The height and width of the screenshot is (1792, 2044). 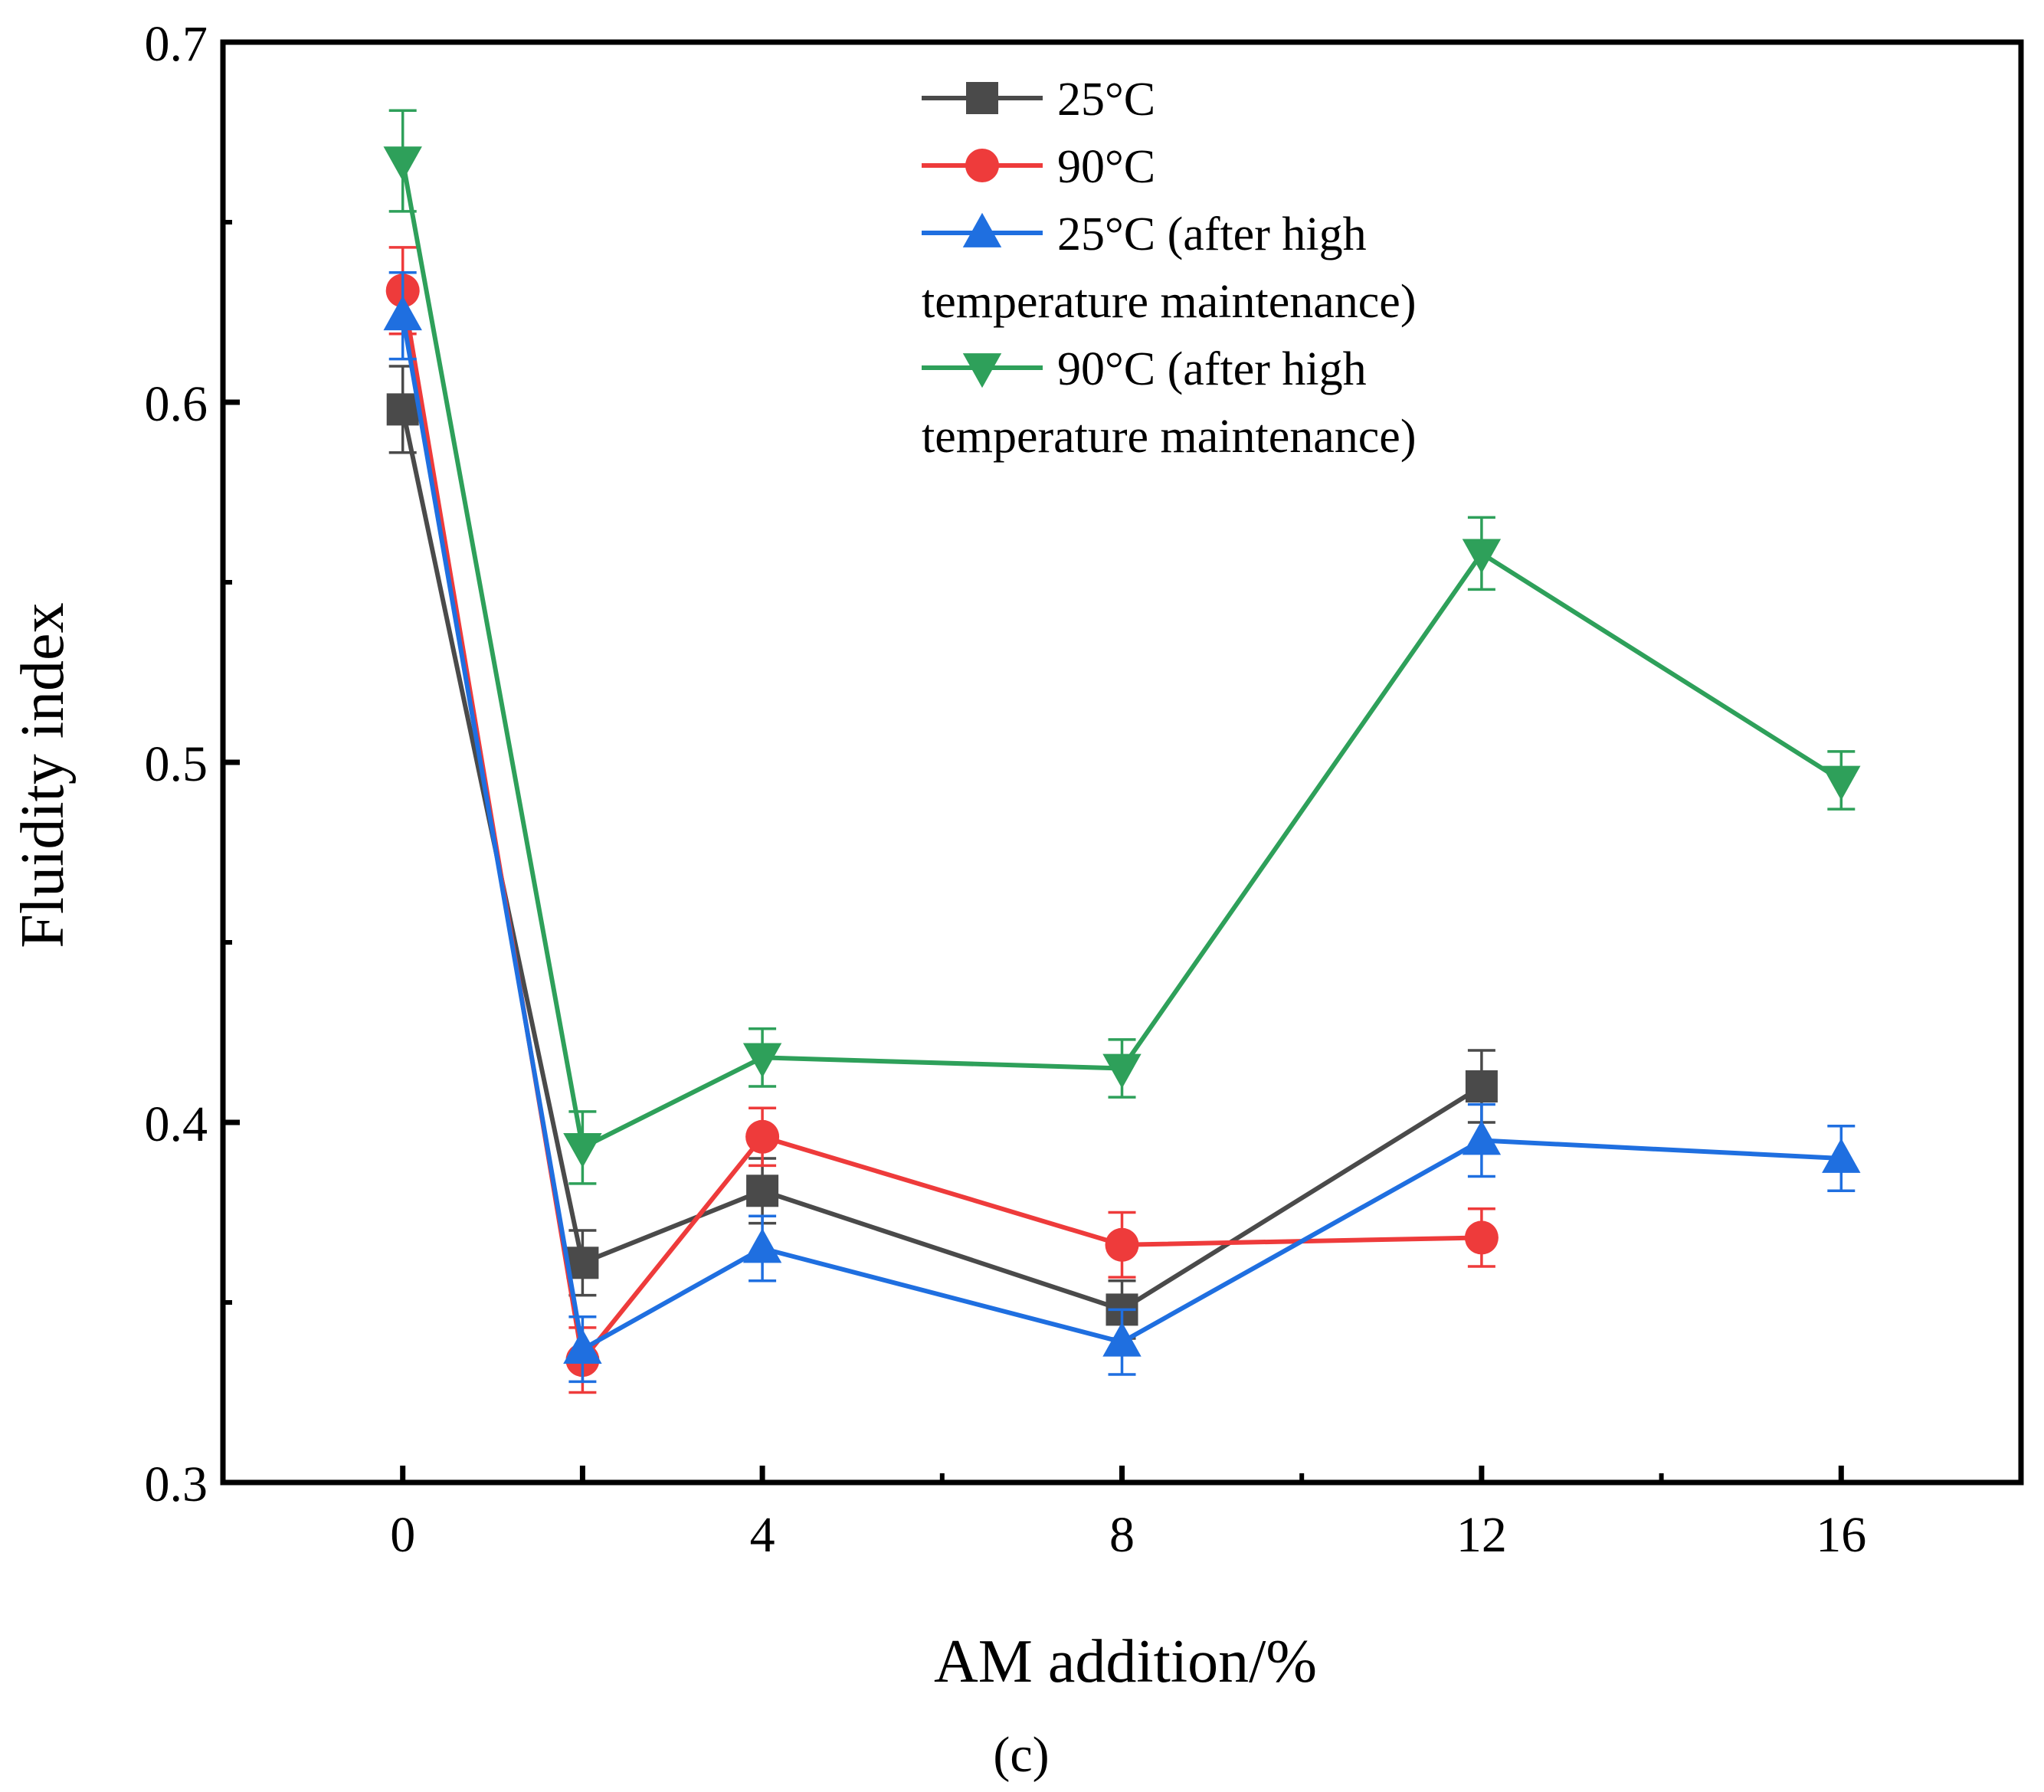 What do you see at coordinates (1021, 1755) in the screenshot?
I see `figure-caption: (c)` at bounding box center [1021, 1755].